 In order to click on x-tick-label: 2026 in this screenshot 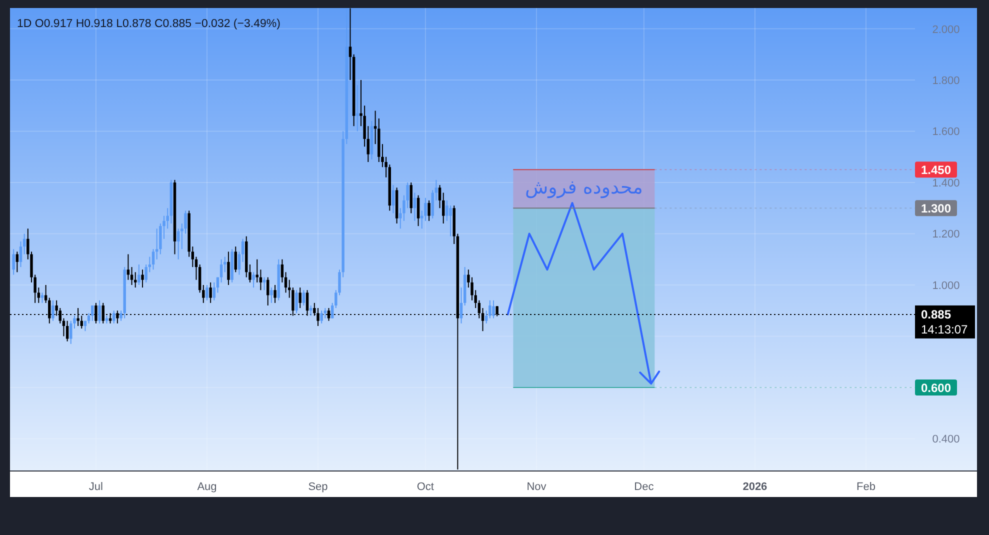, I will do `click(755, 487)`.